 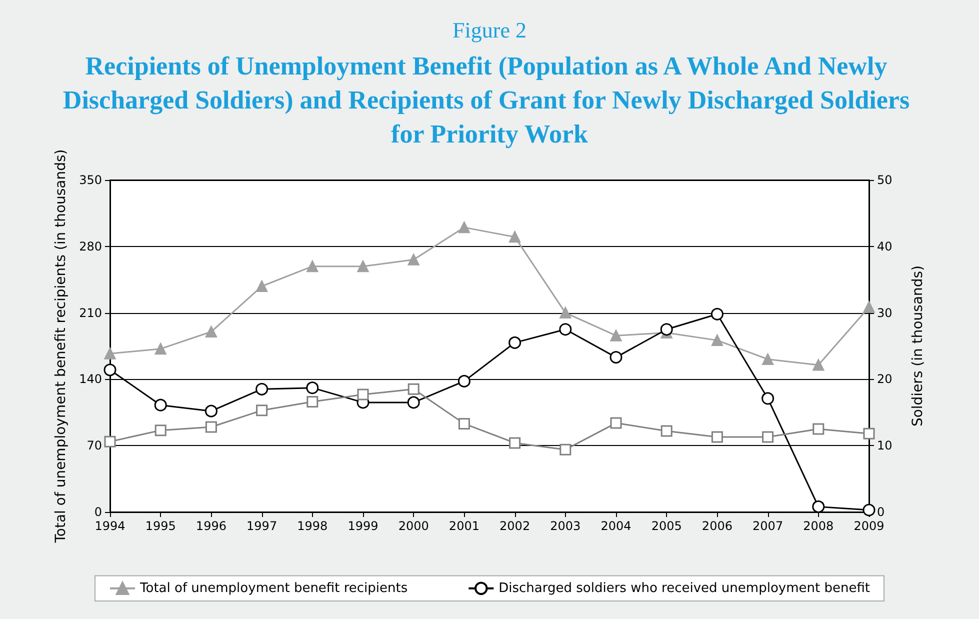 What do you see at coordinates (110, 526) in the screenshot?
I see `x-tick-label: 1994` at bounding box center [110, 526].